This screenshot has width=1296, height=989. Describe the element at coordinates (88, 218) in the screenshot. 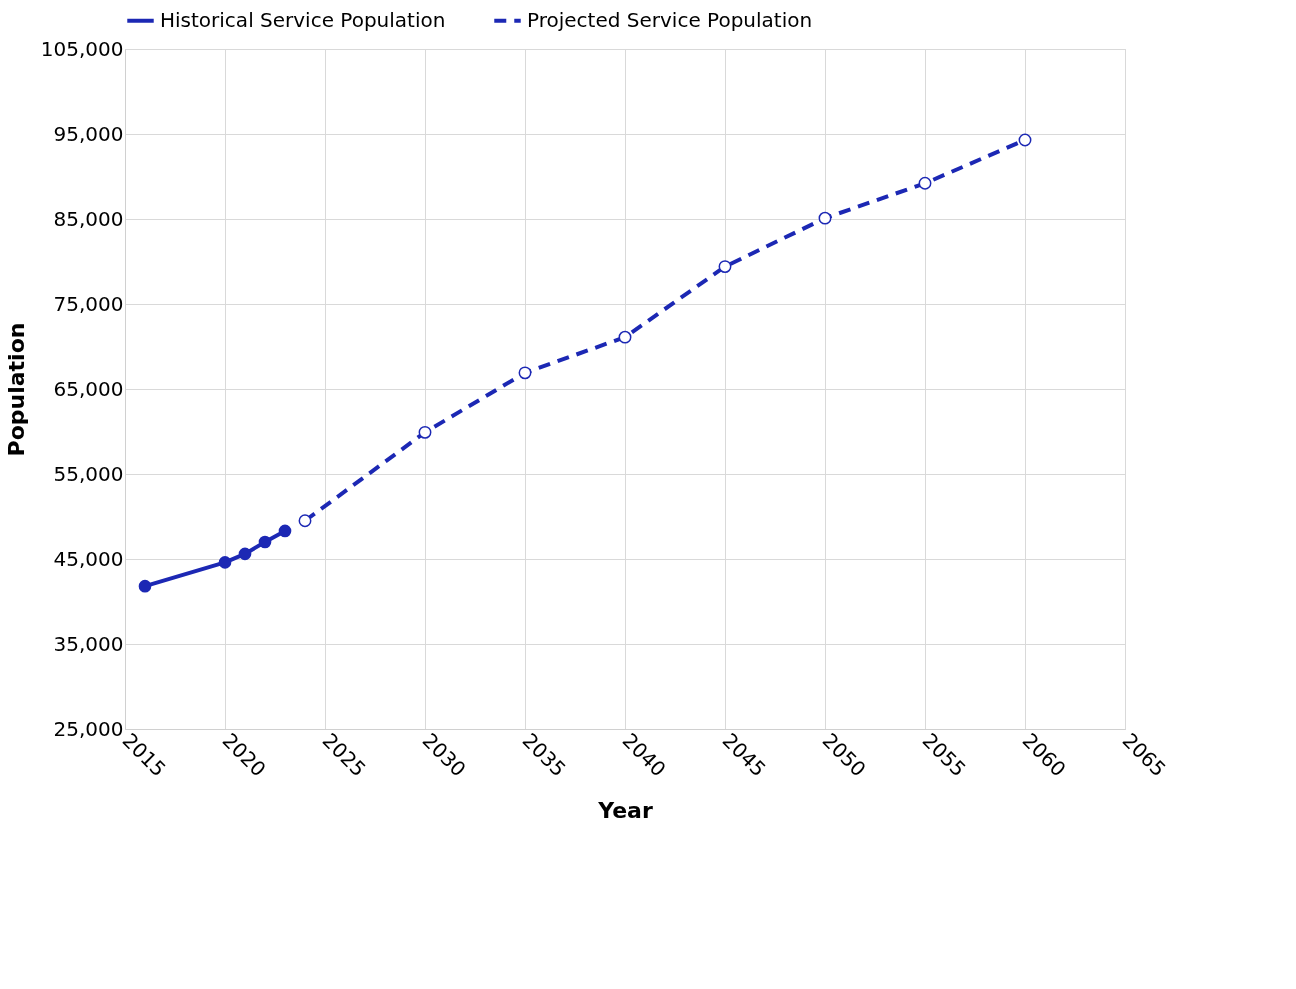

I see `y-tick-label: 85,000` at that location.